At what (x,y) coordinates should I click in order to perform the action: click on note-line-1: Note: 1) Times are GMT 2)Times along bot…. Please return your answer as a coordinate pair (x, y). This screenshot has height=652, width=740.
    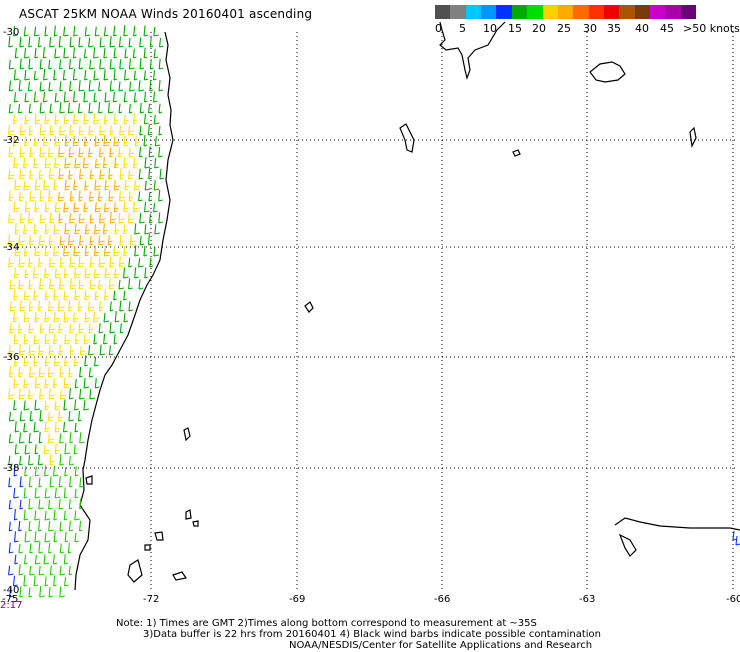
    Looking at the image, I should click on (326, 623).